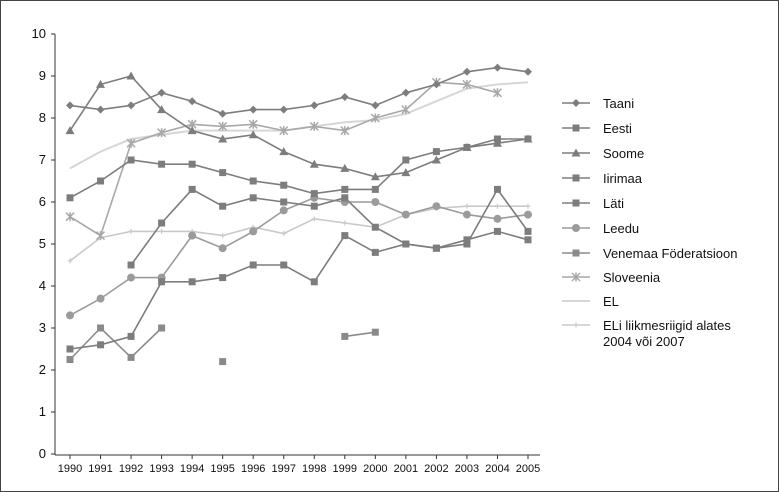 This screenshot has height=492, width=779. What do you see at coordinates (70, 469) in the screenshot?
I see `x-tick-label: 1990` at bounding box center [70, 469].